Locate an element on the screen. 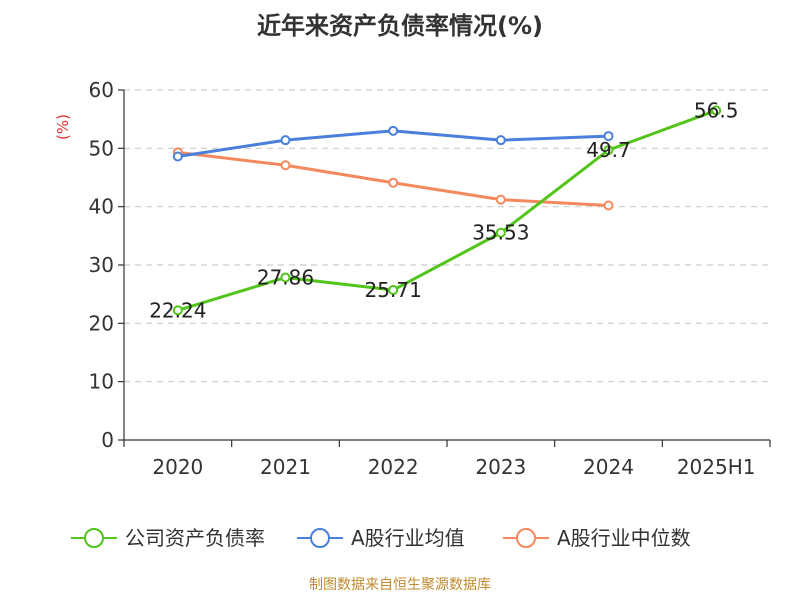  data-label: 56.5 is located at coordinates (716, 110).